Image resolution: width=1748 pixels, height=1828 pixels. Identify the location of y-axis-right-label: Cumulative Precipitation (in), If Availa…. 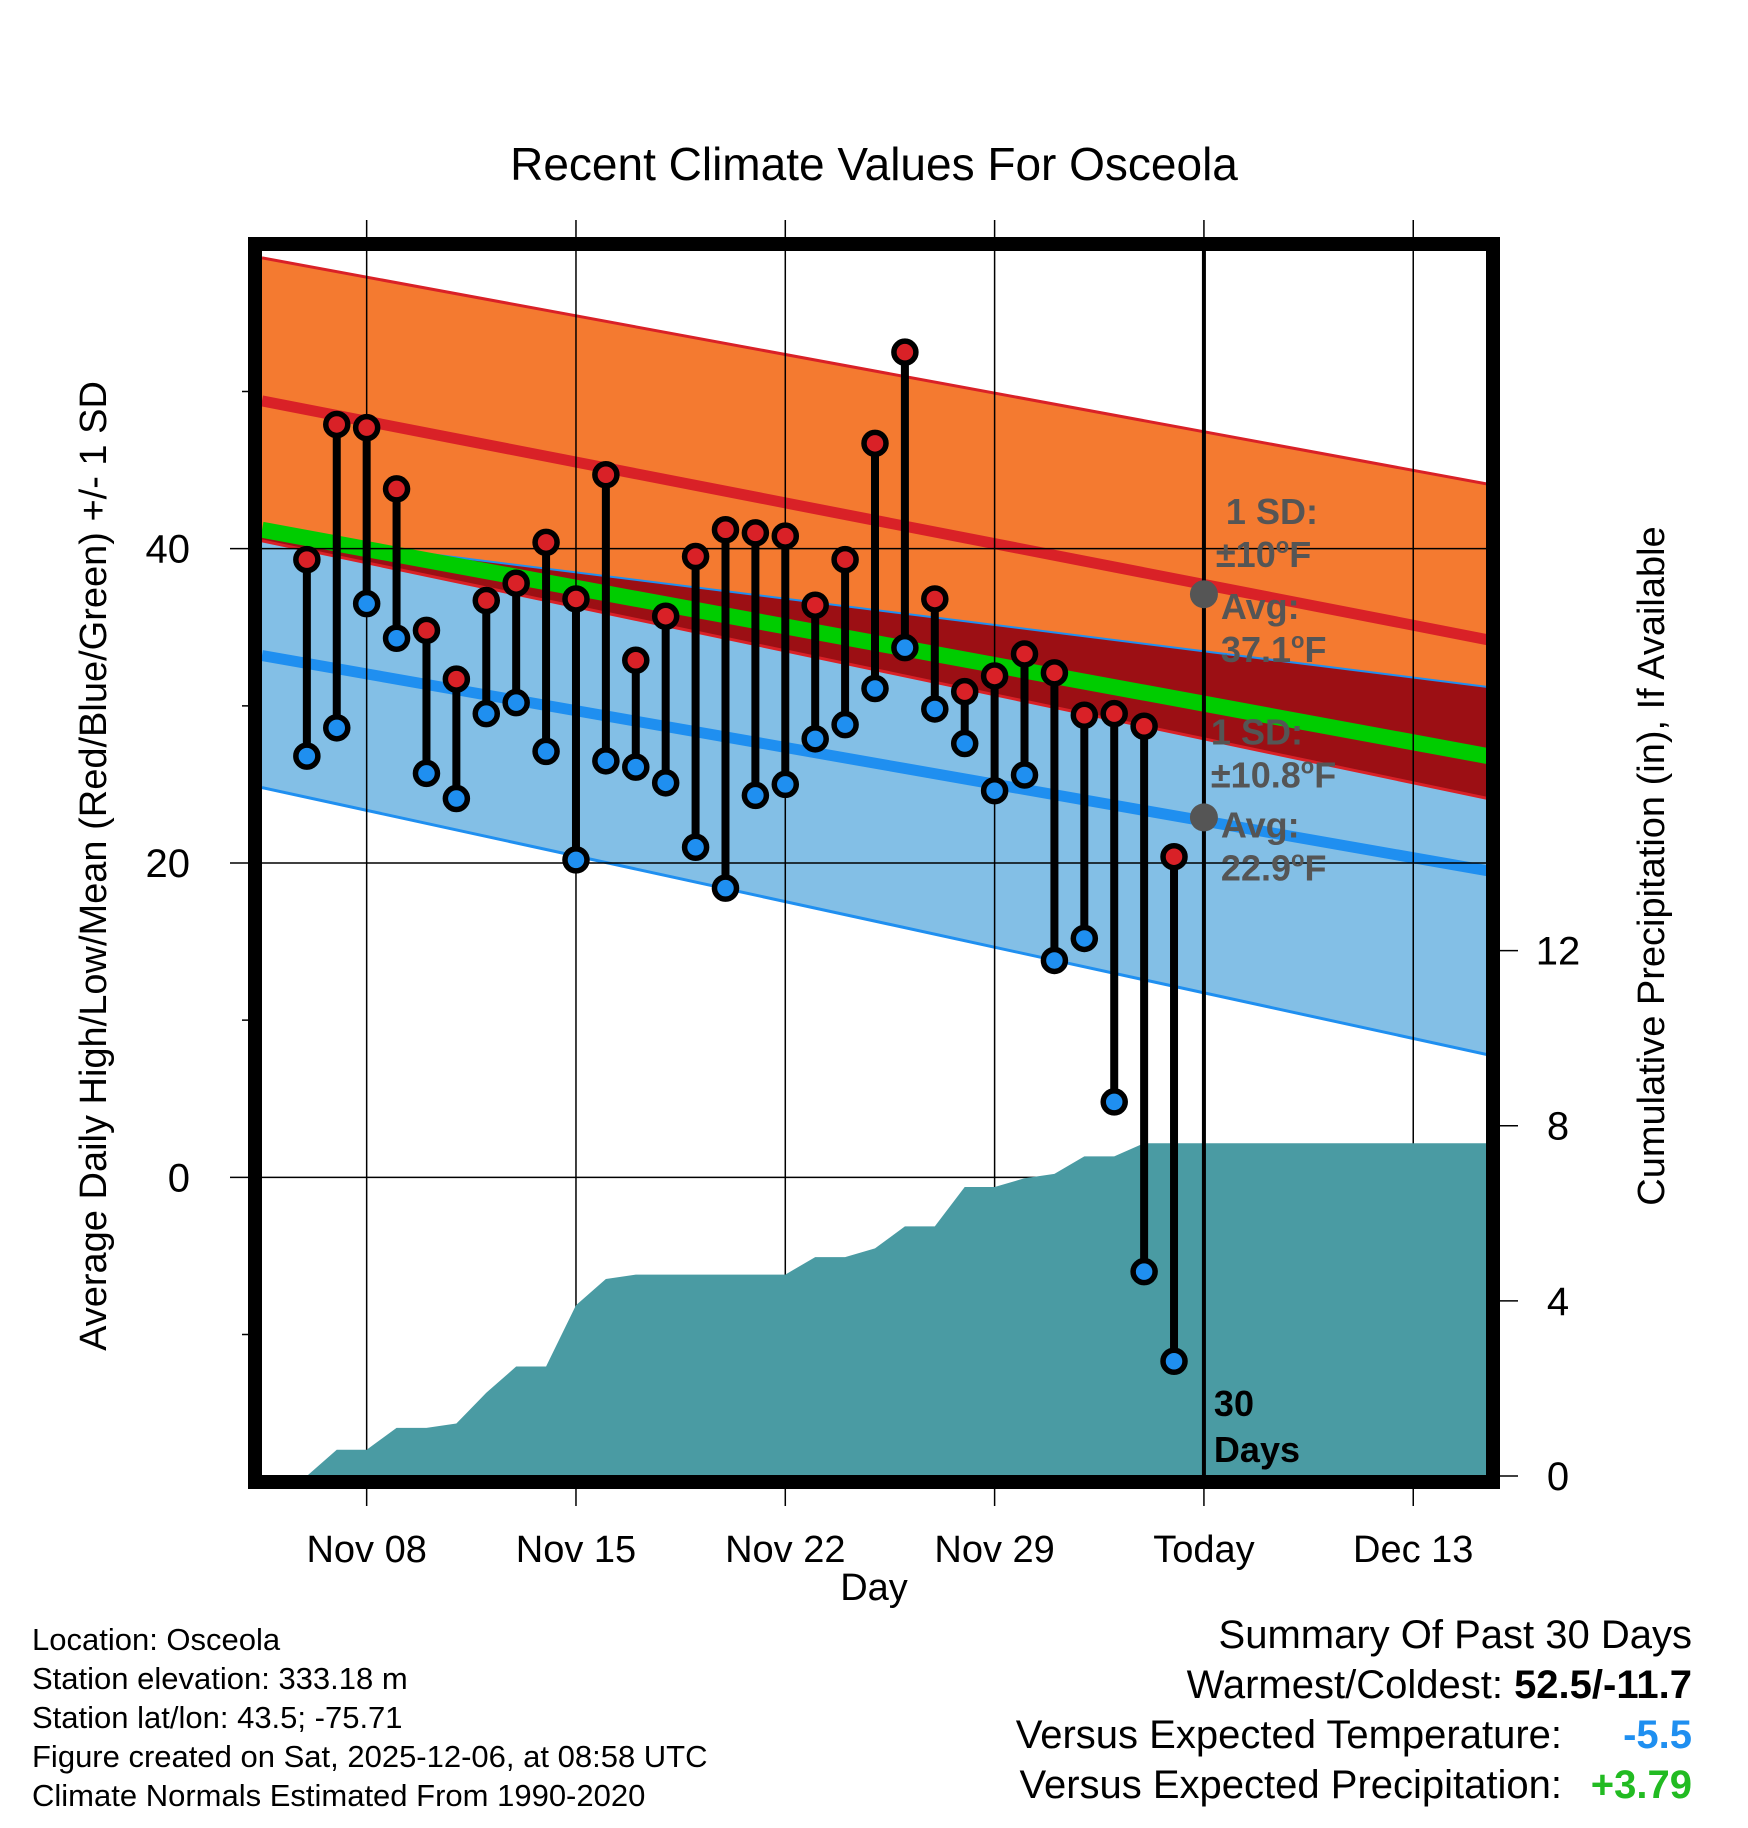
(1652, 865).